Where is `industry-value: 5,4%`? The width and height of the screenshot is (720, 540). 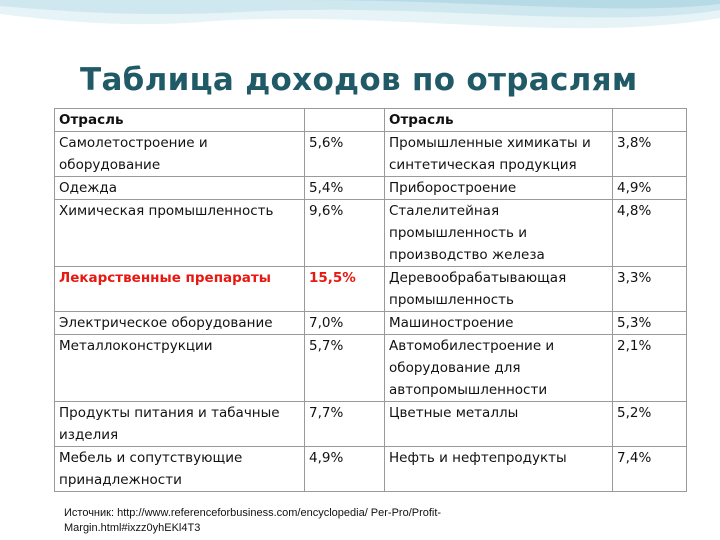
industry-value: 5,4% is located at coordinates (344, 188).